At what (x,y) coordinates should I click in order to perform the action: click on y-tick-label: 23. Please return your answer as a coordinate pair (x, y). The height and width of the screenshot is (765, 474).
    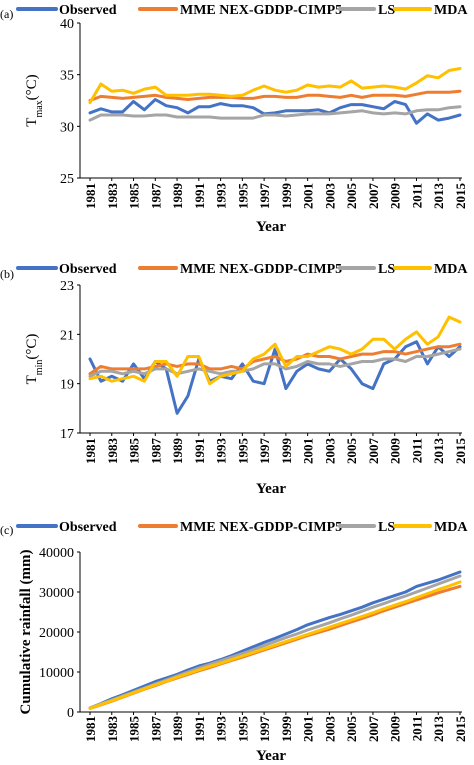
    Looking at the image, I should click on (67, 286).